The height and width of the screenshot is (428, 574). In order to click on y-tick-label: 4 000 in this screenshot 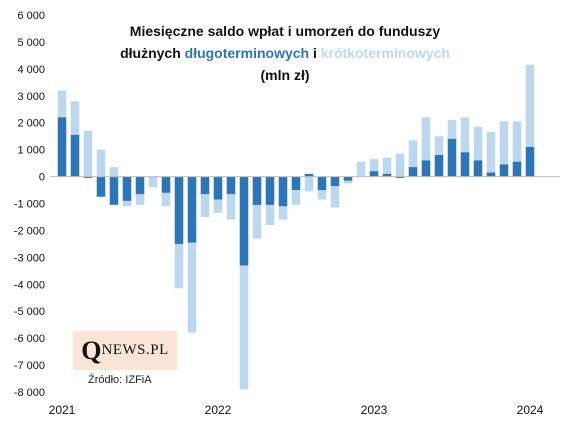, I will do `click(31, 70)`.